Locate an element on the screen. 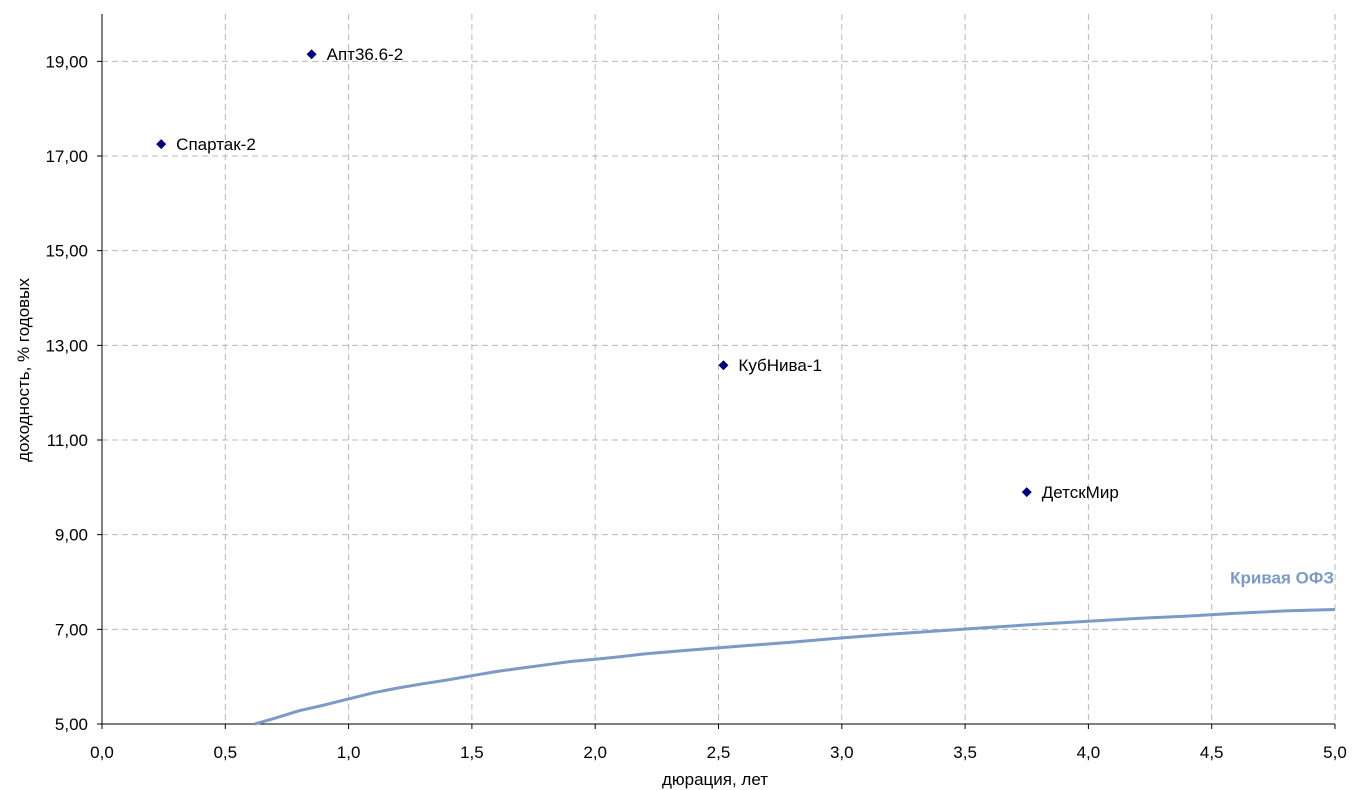 The height and width of the screenshot is (790, 1352). x-tick-label: 4,5 is located at coordinates (1212, 752).